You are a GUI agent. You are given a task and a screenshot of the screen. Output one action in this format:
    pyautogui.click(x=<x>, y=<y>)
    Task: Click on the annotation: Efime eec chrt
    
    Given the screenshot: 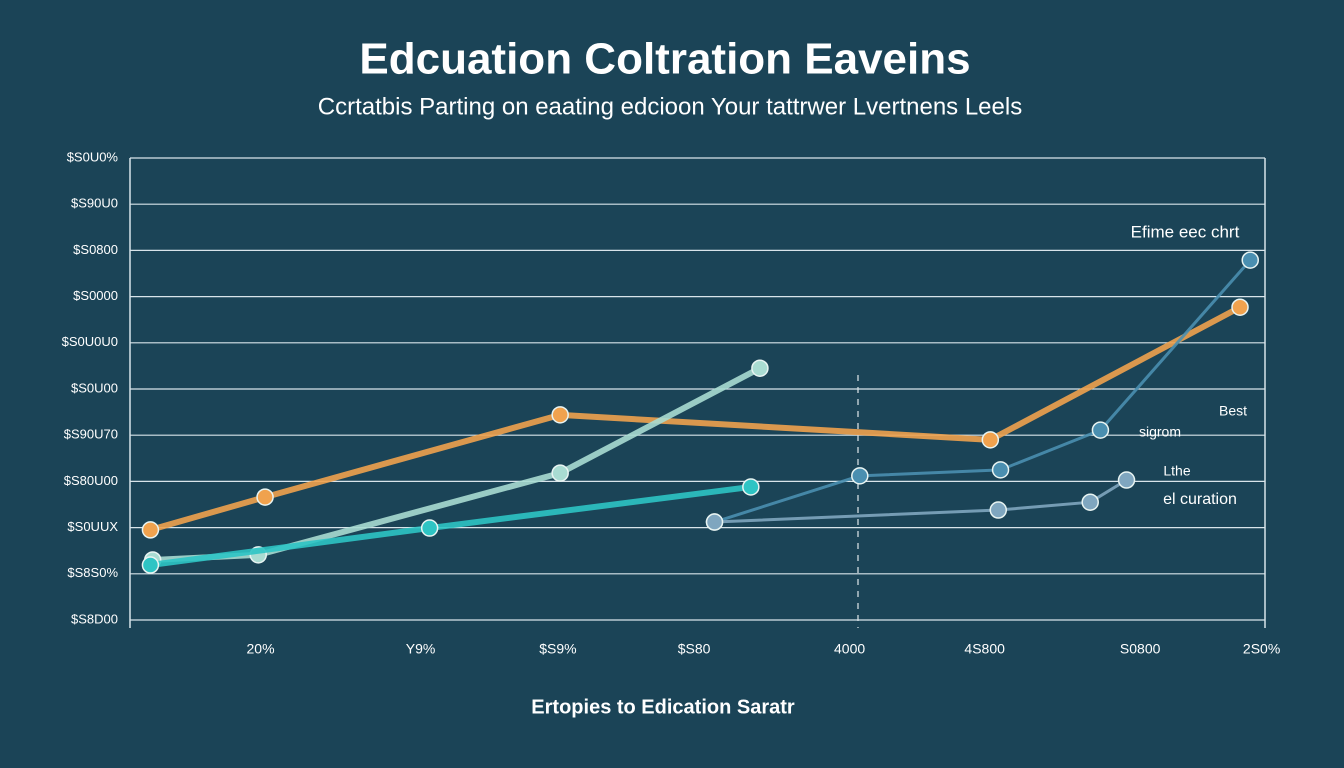 What is the action you would take?
    pyautogui.click(x=1185, y=231)
    